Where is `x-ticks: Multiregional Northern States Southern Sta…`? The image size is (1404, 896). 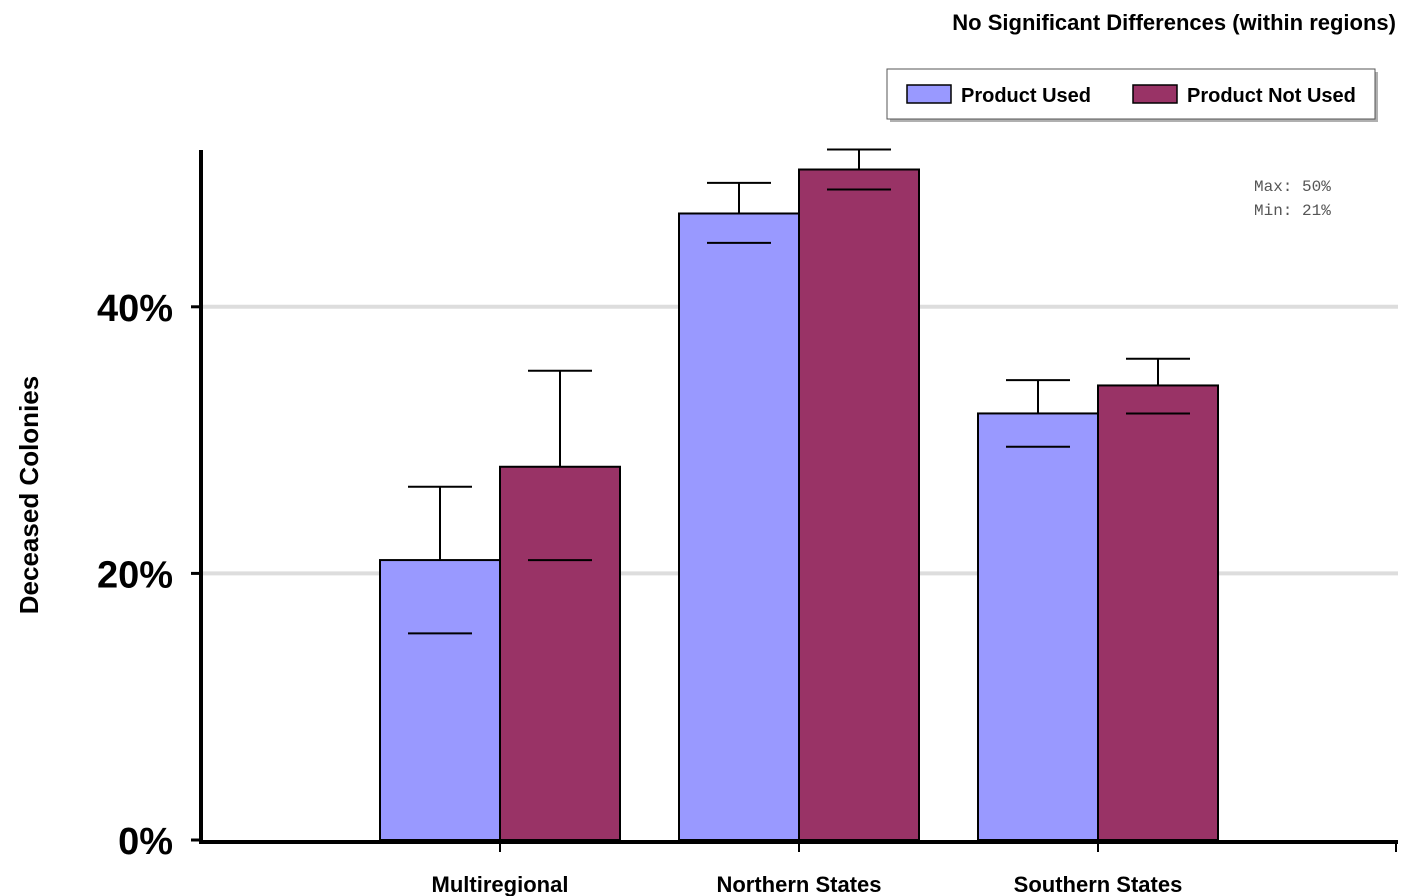 x-ticks: Multiregional Northern States Southern Sta… is located at coordinates (914, 869).